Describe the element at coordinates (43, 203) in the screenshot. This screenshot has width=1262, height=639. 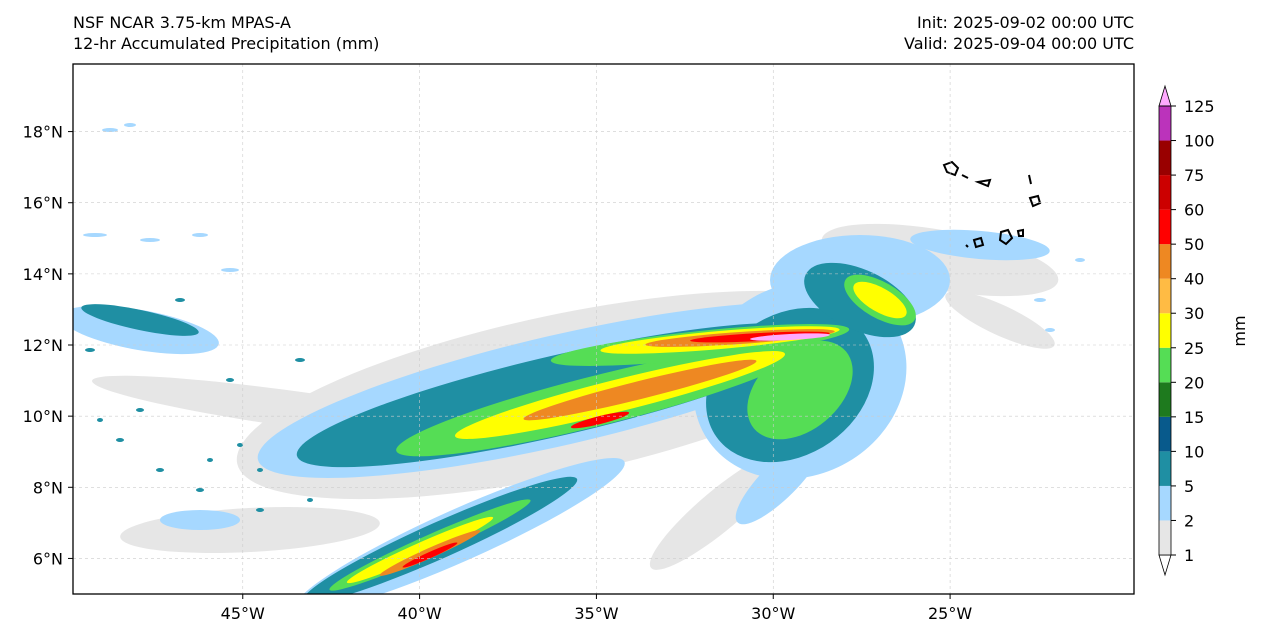
I see `lat-tick-label: 16°N` at that location.